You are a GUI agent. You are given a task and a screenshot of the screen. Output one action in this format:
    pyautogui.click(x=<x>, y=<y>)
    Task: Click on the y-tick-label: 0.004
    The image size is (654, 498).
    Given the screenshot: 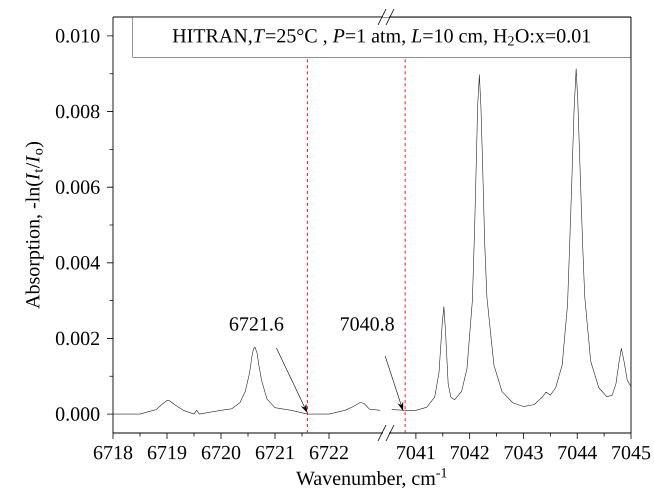 What is the action you would take?
    pyautogui.click(x=78, y=263)
    